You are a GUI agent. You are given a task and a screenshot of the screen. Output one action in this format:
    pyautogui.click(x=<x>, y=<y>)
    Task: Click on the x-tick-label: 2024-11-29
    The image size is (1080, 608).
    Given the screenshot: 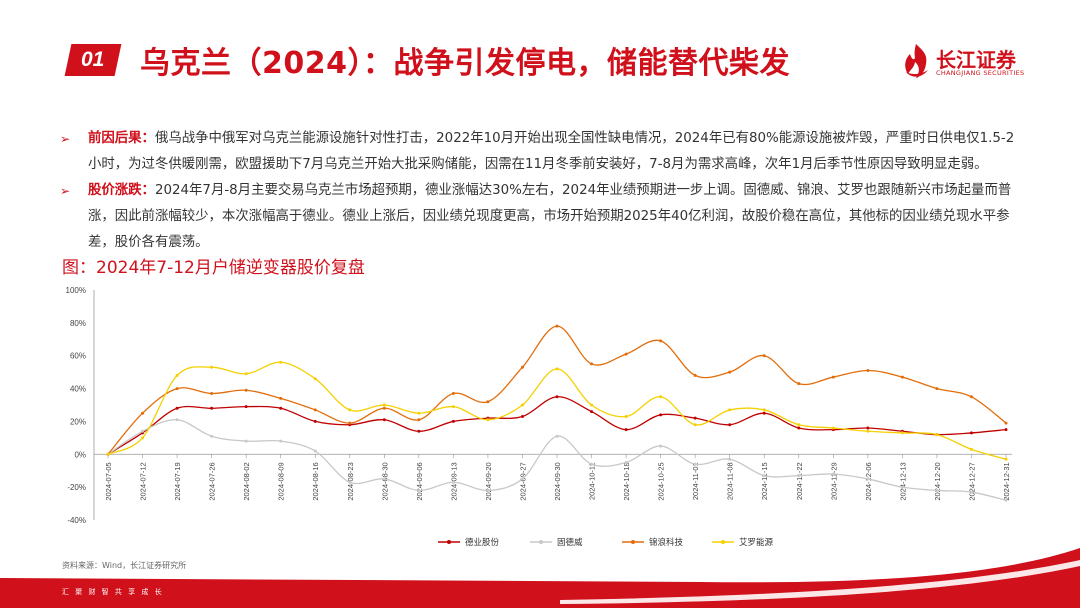 What is the action you would take?
    pyautogui.click(x=833, y=481)
    